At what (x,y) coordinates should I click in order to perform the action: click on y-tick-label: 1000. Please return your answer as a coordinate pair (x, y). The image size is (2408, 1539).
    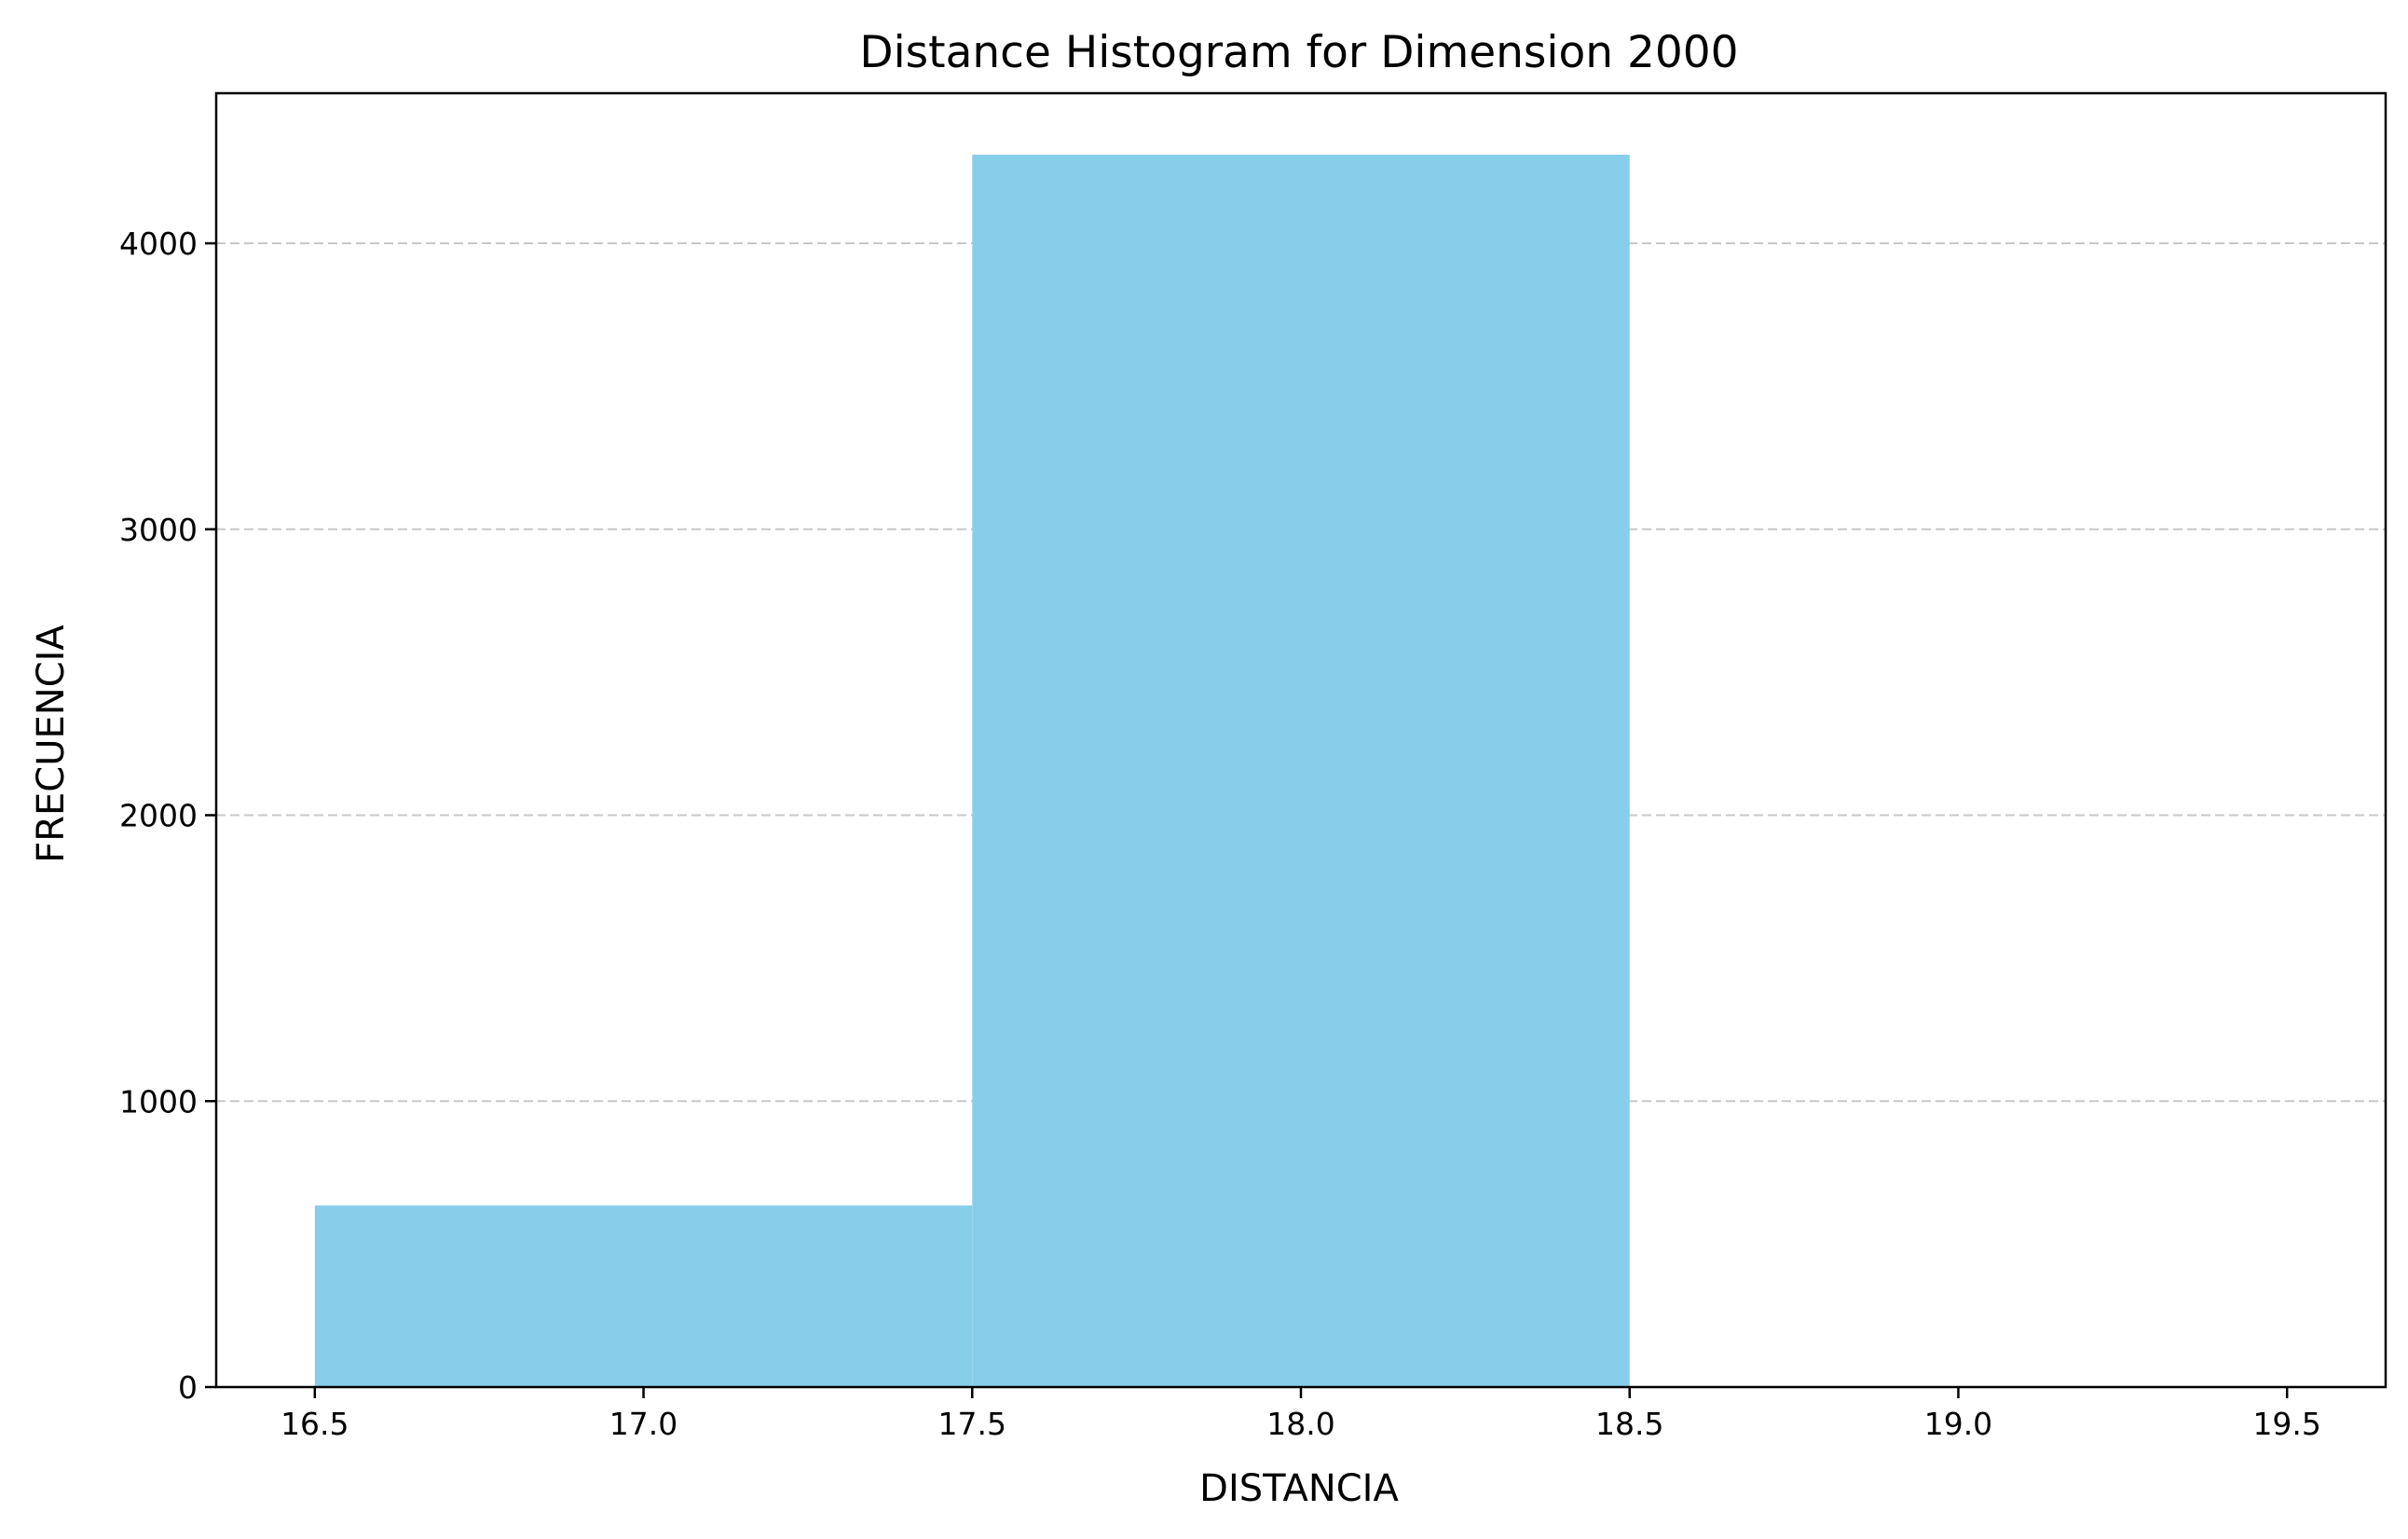
    Looking at the image, I should click on (158, 1102).